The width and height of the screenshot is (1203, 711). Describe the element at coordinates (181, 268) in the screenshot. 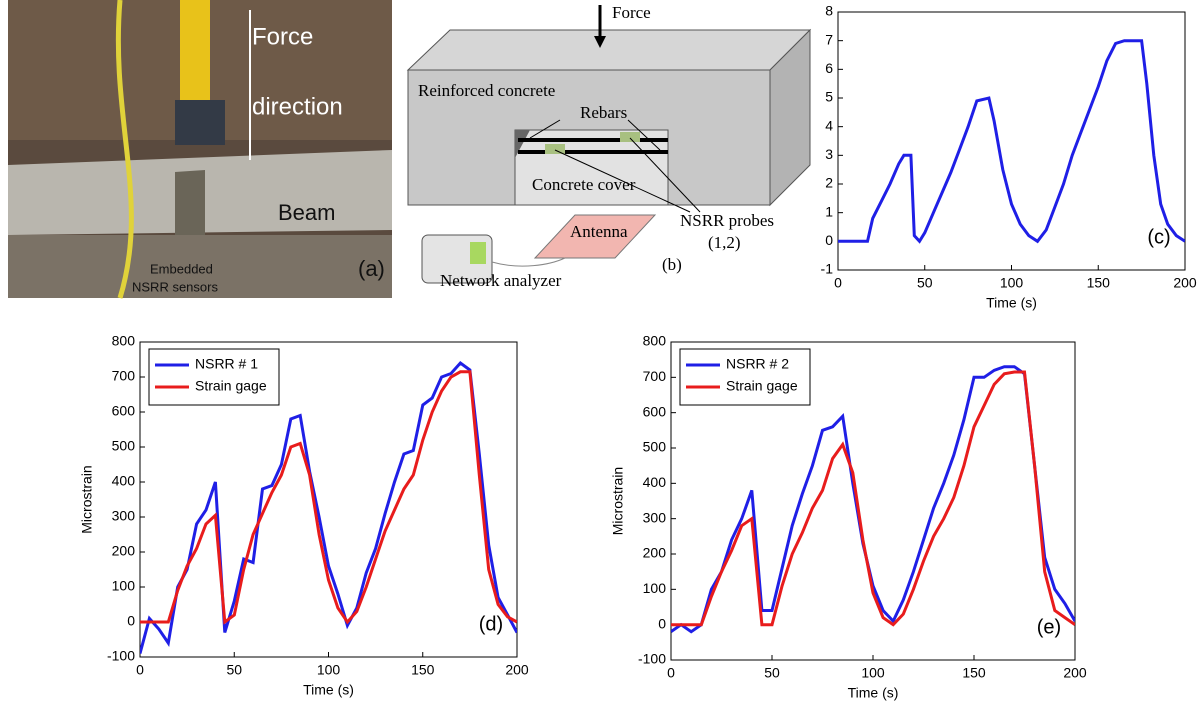

I see `photo-label: Embedded` at that location.